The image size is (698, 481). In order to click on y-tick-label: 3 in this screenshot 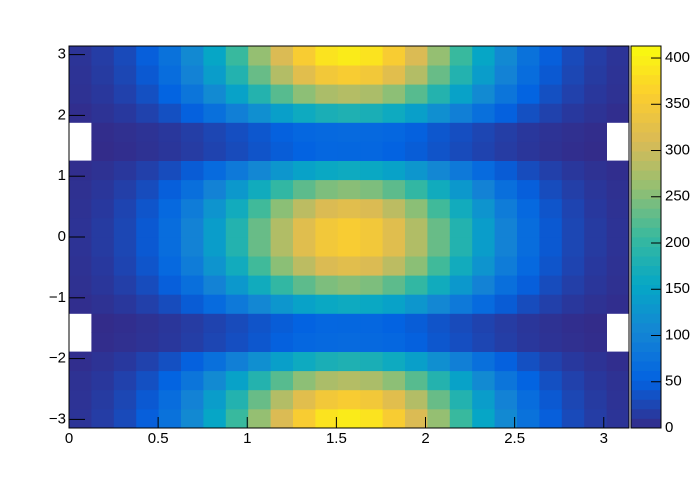, I will do `click(62, 54)`.